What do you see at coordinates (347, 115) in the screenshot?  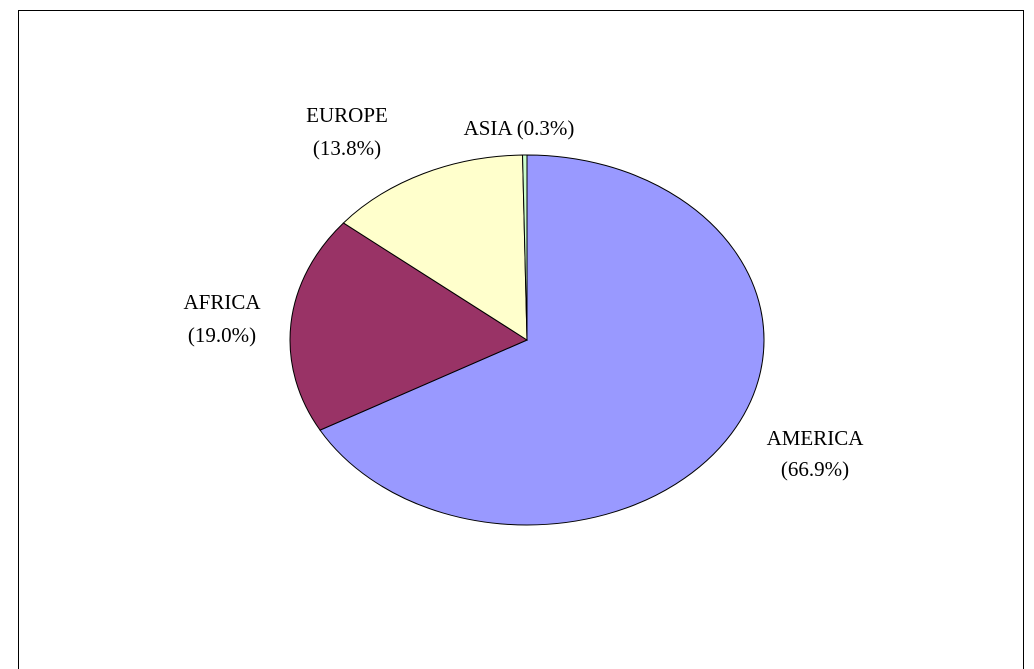 I see `slice-name: EUROPE` at bounding box center [347, 115].